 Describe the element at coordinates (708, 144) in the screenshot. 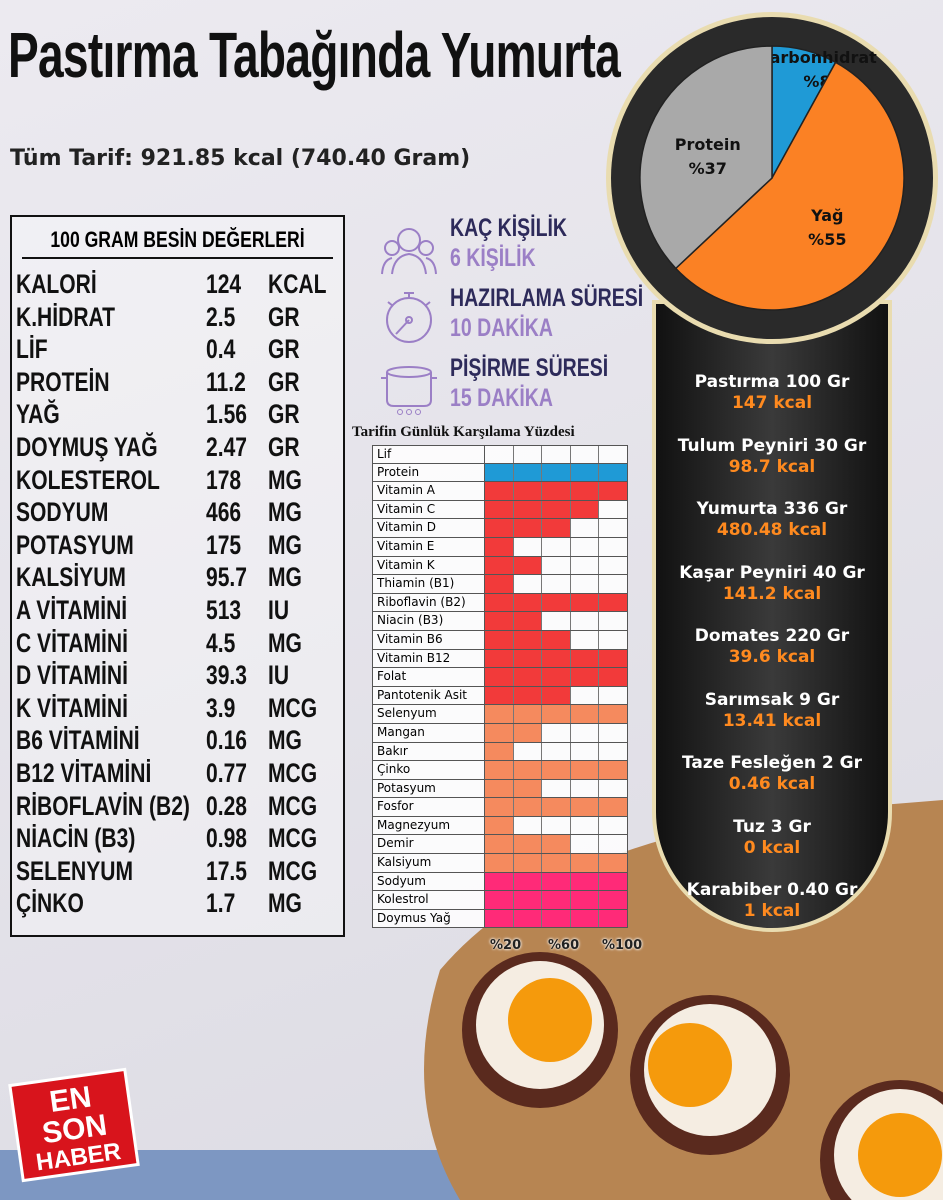

I see `slice-label: Protein` at that location.